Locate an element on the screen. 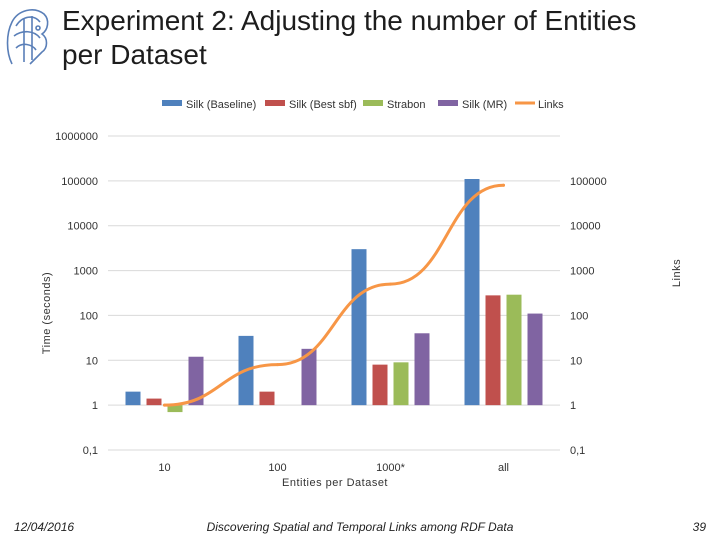 Image resolution: width=720 pixels, height=540 pixels. y2-tick-label: 100 is located at coordinates (579, 316).